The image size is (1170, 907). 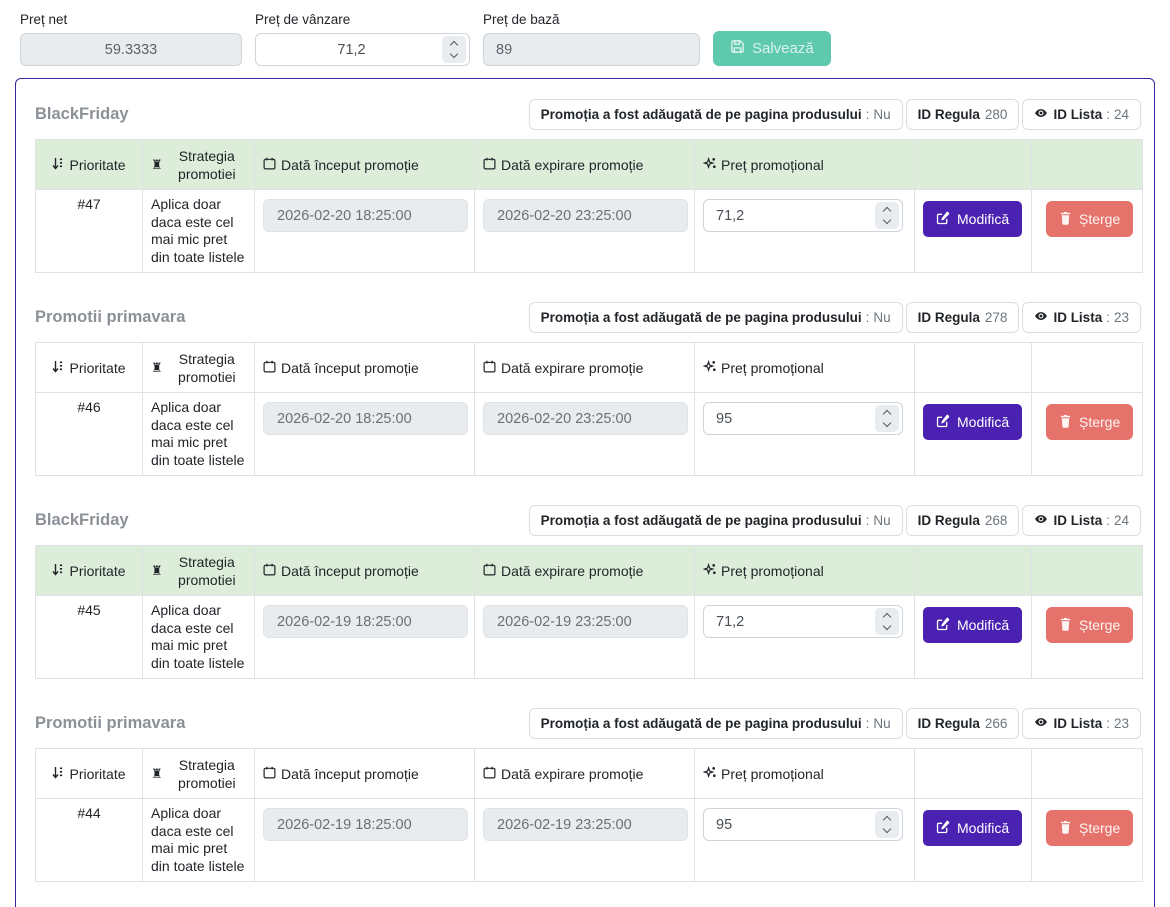 What do you see at coordinates (362, 49) in the screenshot?
I see `sale-price-input` at bounding box center [362, 49].